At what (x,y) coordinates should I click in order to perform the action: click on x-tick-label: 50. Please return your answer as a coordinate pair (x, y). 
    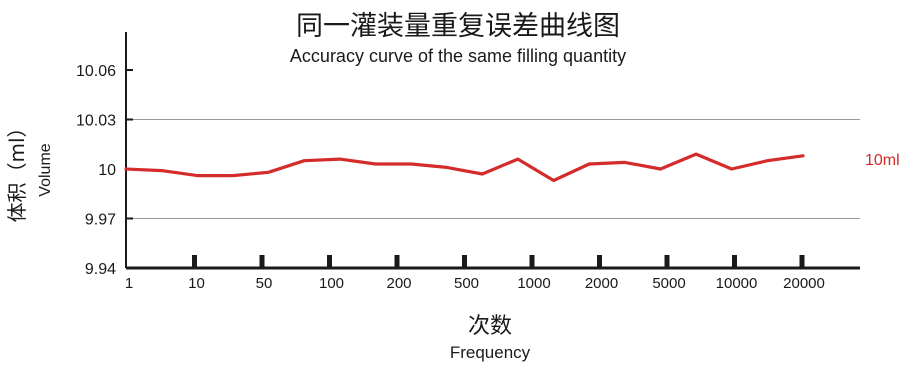
    Looking at the image, I should click on (264, 283).